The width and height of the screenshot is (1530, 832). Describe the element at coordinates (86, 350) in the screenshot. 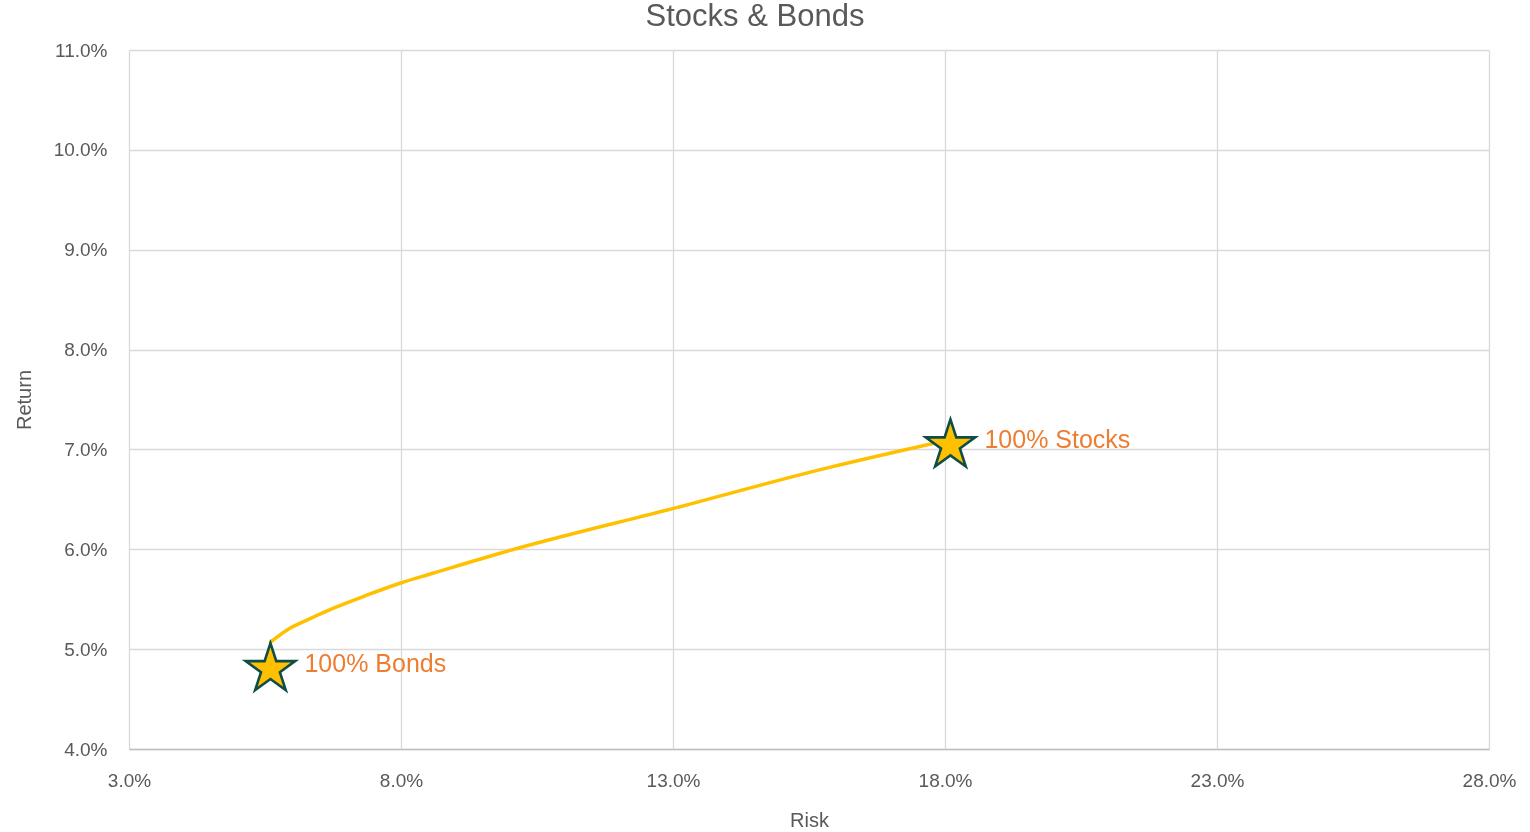

I see `y-tick-label: 8.0%` at that location.